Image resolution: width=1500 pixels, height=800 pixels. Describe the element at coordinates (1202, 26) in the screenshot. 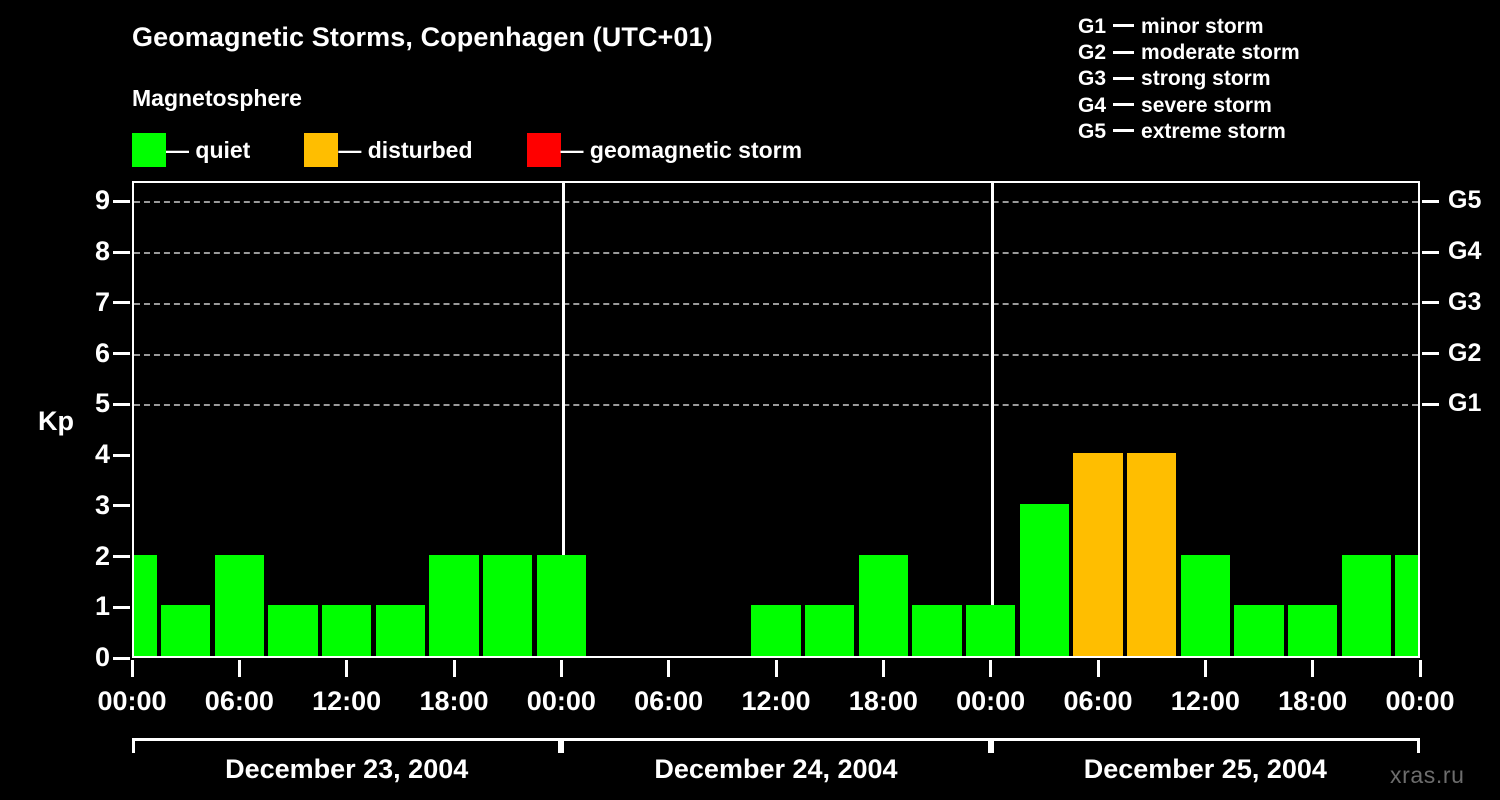

I see `g-legend-label: minor storm` at that location.